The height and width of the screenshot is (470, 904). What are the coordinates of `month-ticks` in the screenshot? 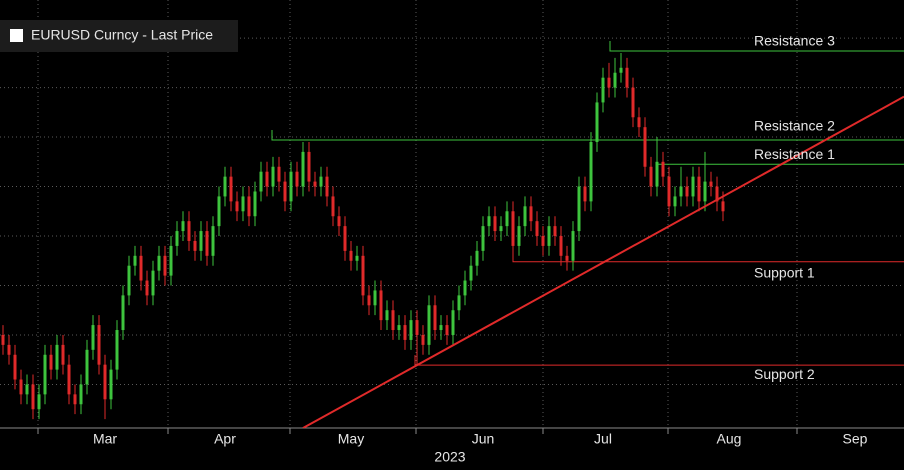 It's located at (417, 431).